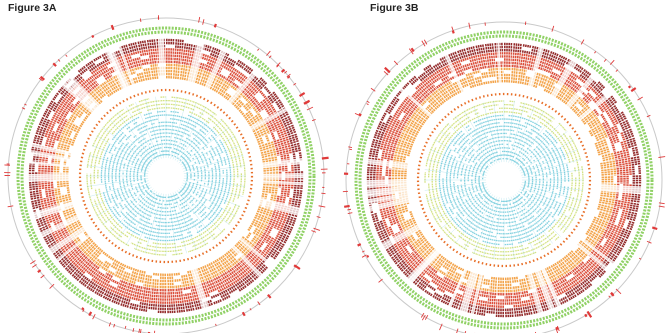  What do you see at coordinates (394, 8) in the screenshot?
I see `panel-b-title: Figure 3B` at bounding box center [394, 8].